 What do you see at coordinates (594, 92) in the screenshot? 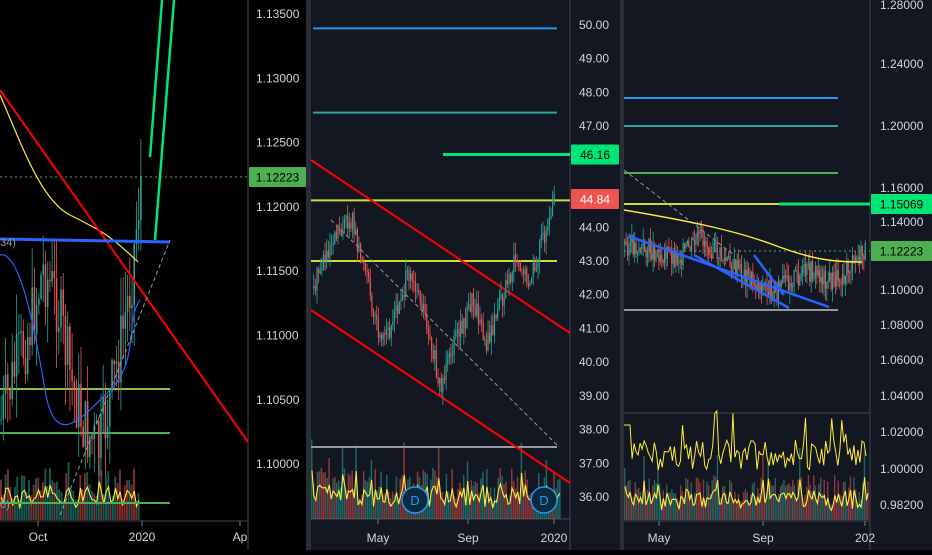
I see `price-tick-label: 48.00` at bounding box center [594, 92].